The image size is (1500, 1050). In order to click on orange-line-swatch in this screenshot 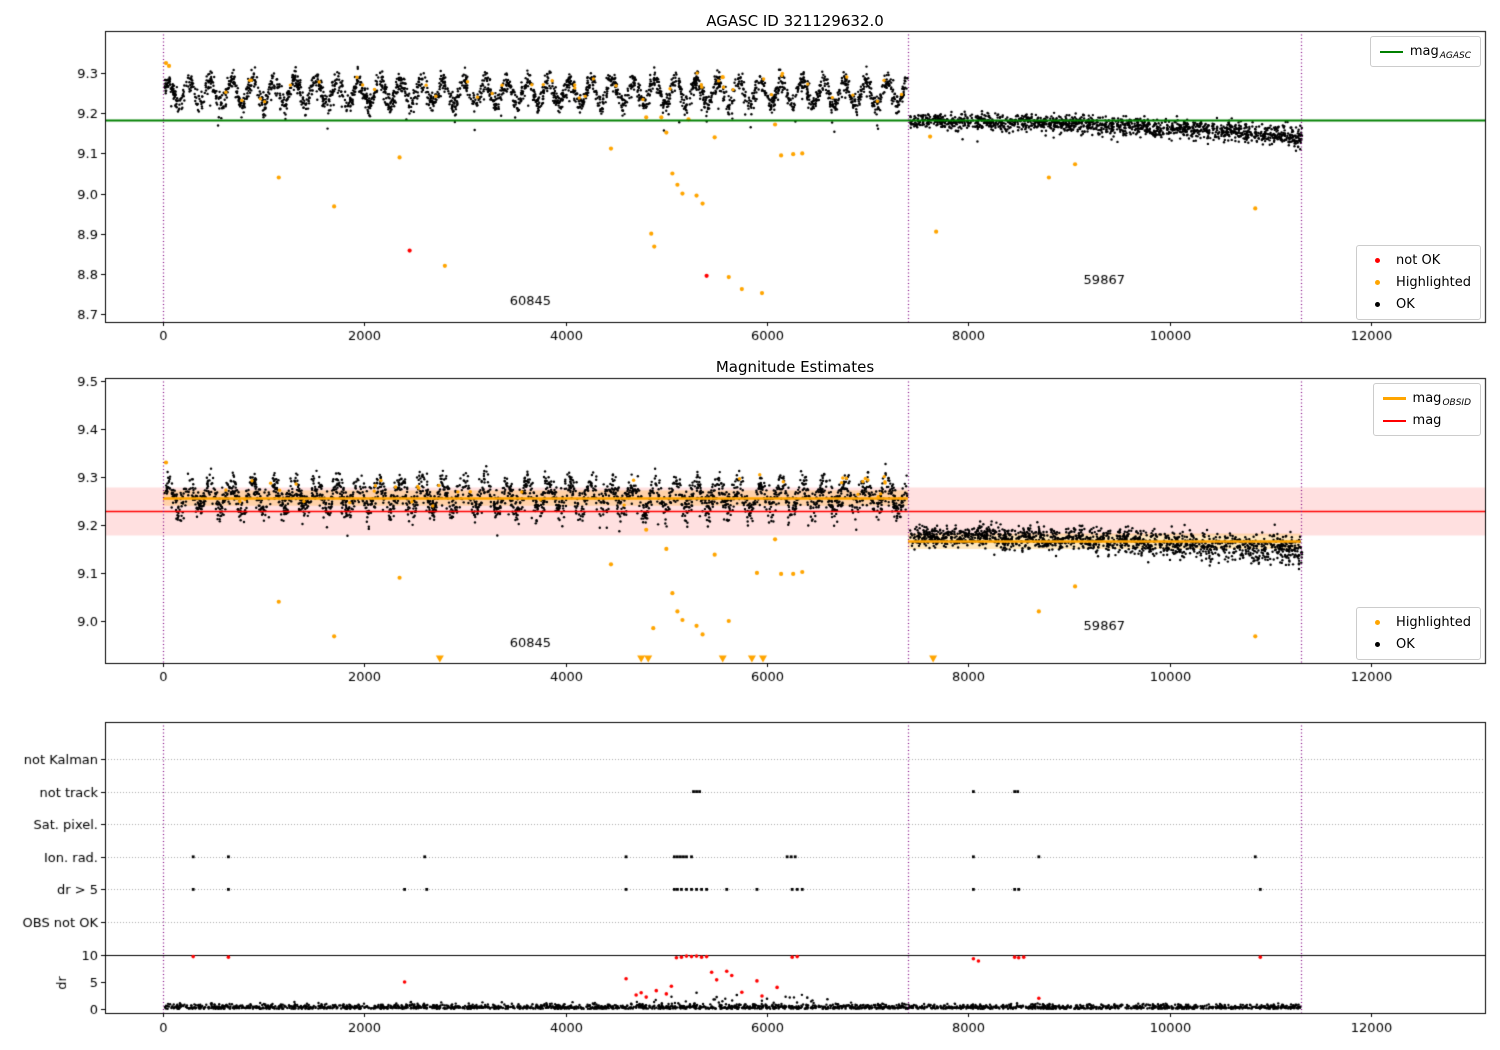, I will do `click(1394, 398)`.